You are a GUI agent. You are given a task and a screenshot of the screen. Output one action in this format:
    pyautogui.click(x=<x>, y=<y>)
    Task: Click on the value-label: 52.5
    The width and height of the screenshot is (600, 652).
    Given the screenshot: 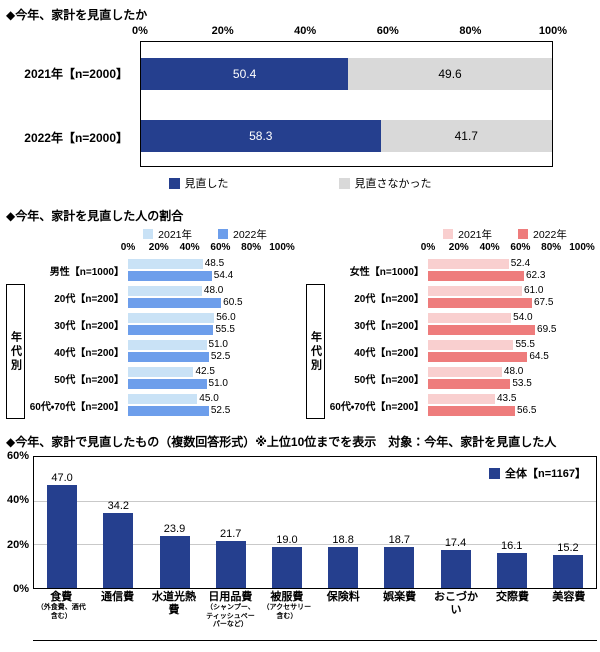 What is the action you would take?
    pyautogui.click(x=220, y=356)
    